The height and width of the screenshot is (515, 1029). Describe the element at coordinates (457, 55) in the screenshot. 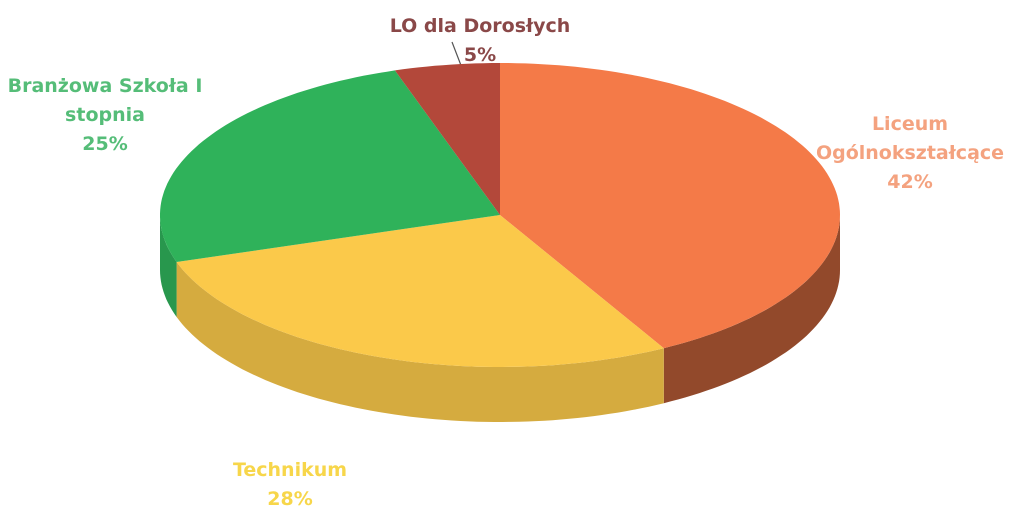

I see `leader-line` at that location.